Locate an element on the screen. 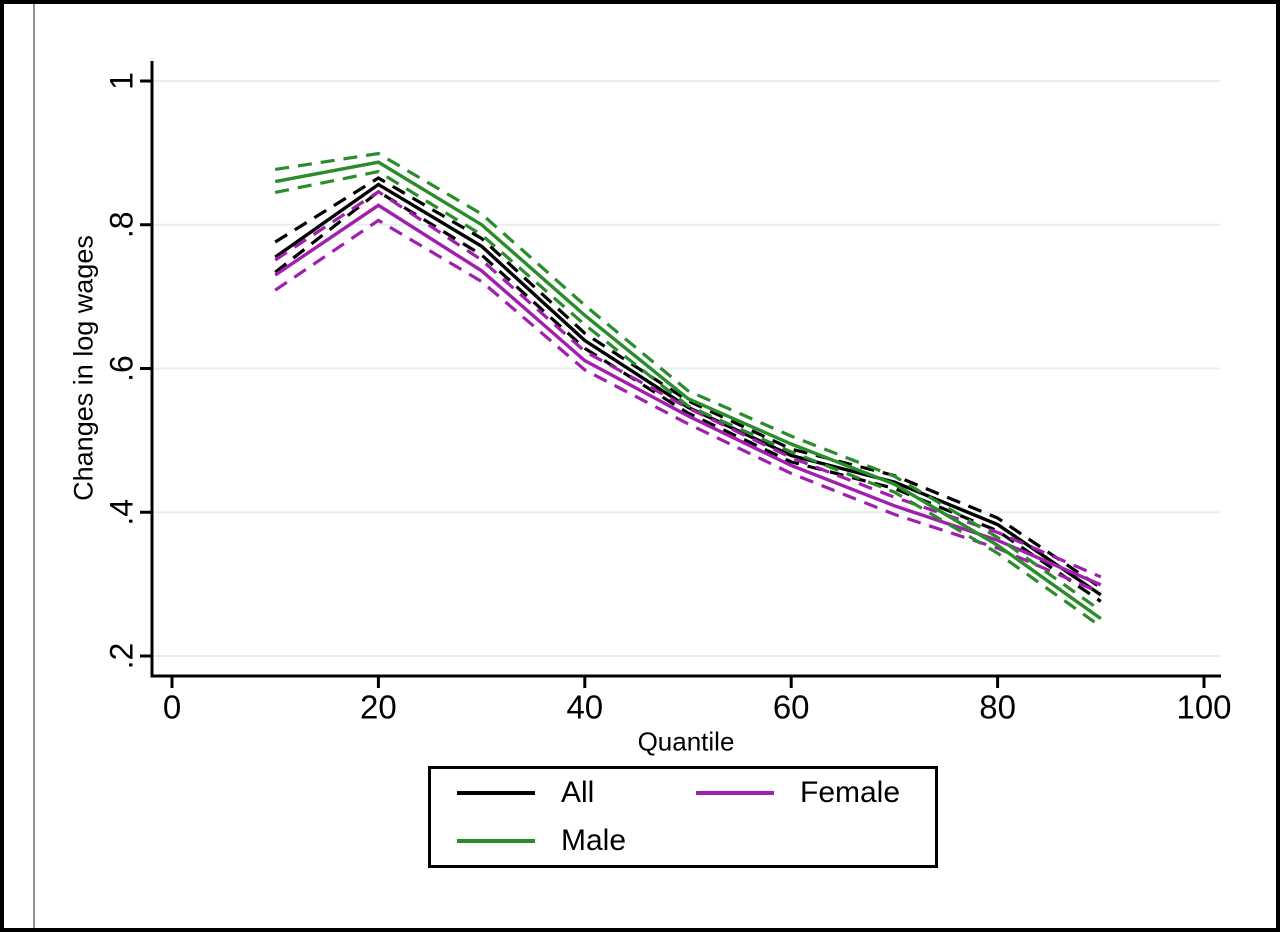 This screenshot has height=932, width=1280. y-tick-label: .4 is located at coordinates (121, 512).